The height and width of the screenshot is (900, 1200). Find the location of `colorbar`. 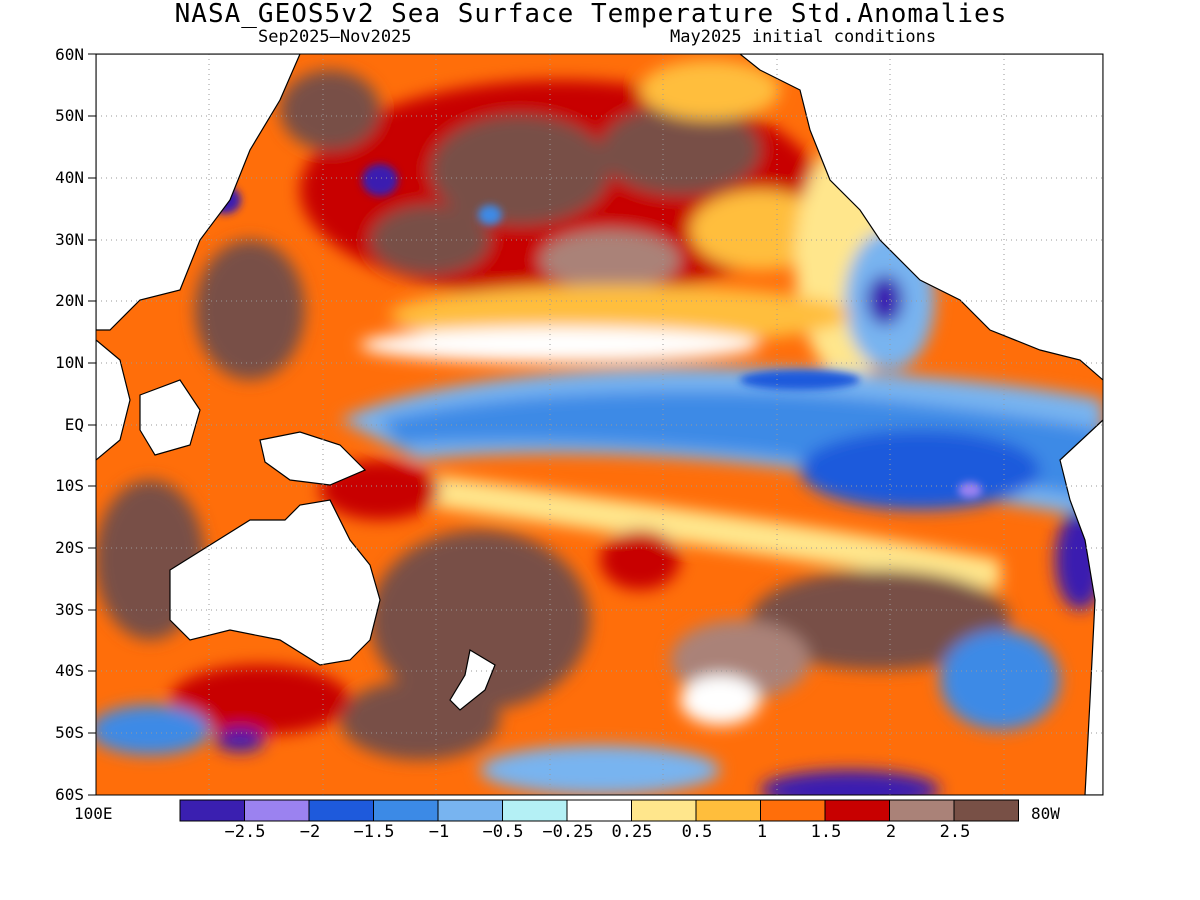

colorbar is located at coordinates (599, 810).